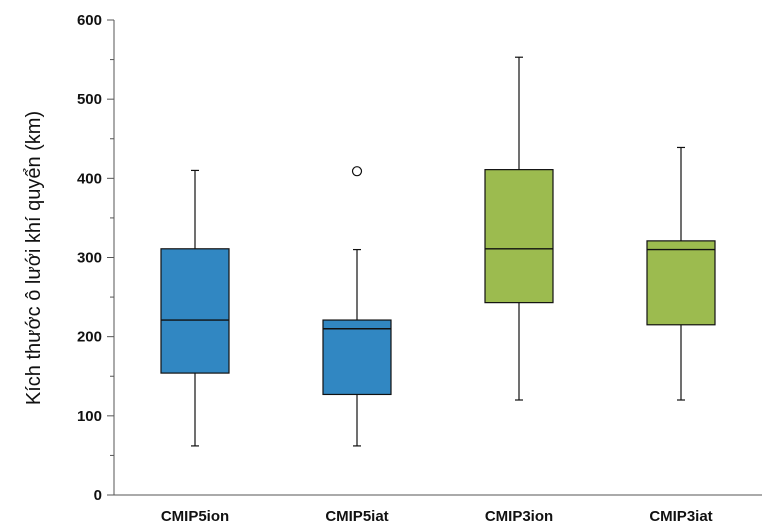 This screenshot has height=526, width=769. I want to click on y-tick-label: 600, so click(89, 20).